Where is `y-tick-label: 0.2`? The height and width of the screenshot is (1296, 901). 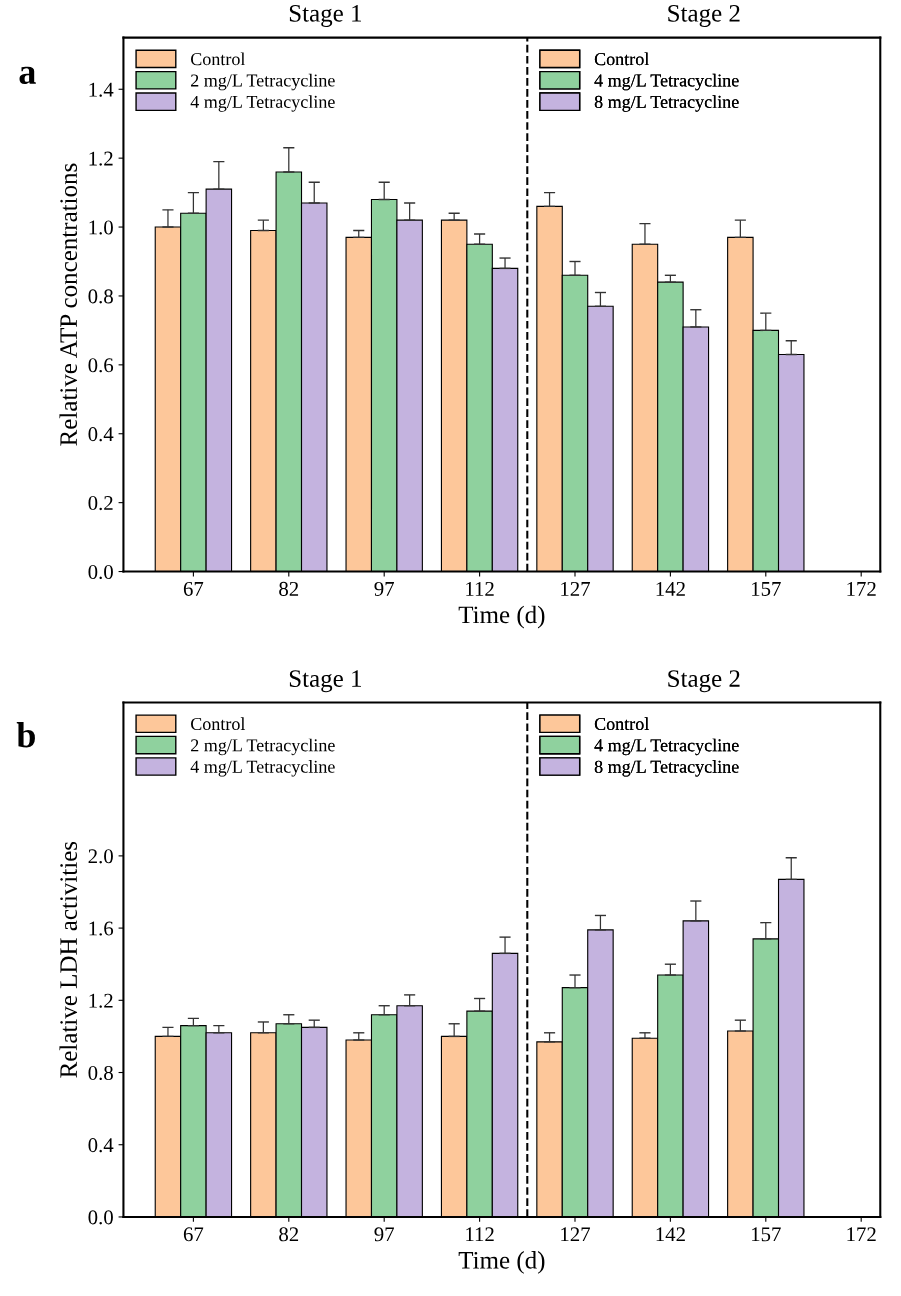
y-tick-label: 0.2 is located at coordinates (100, 503).